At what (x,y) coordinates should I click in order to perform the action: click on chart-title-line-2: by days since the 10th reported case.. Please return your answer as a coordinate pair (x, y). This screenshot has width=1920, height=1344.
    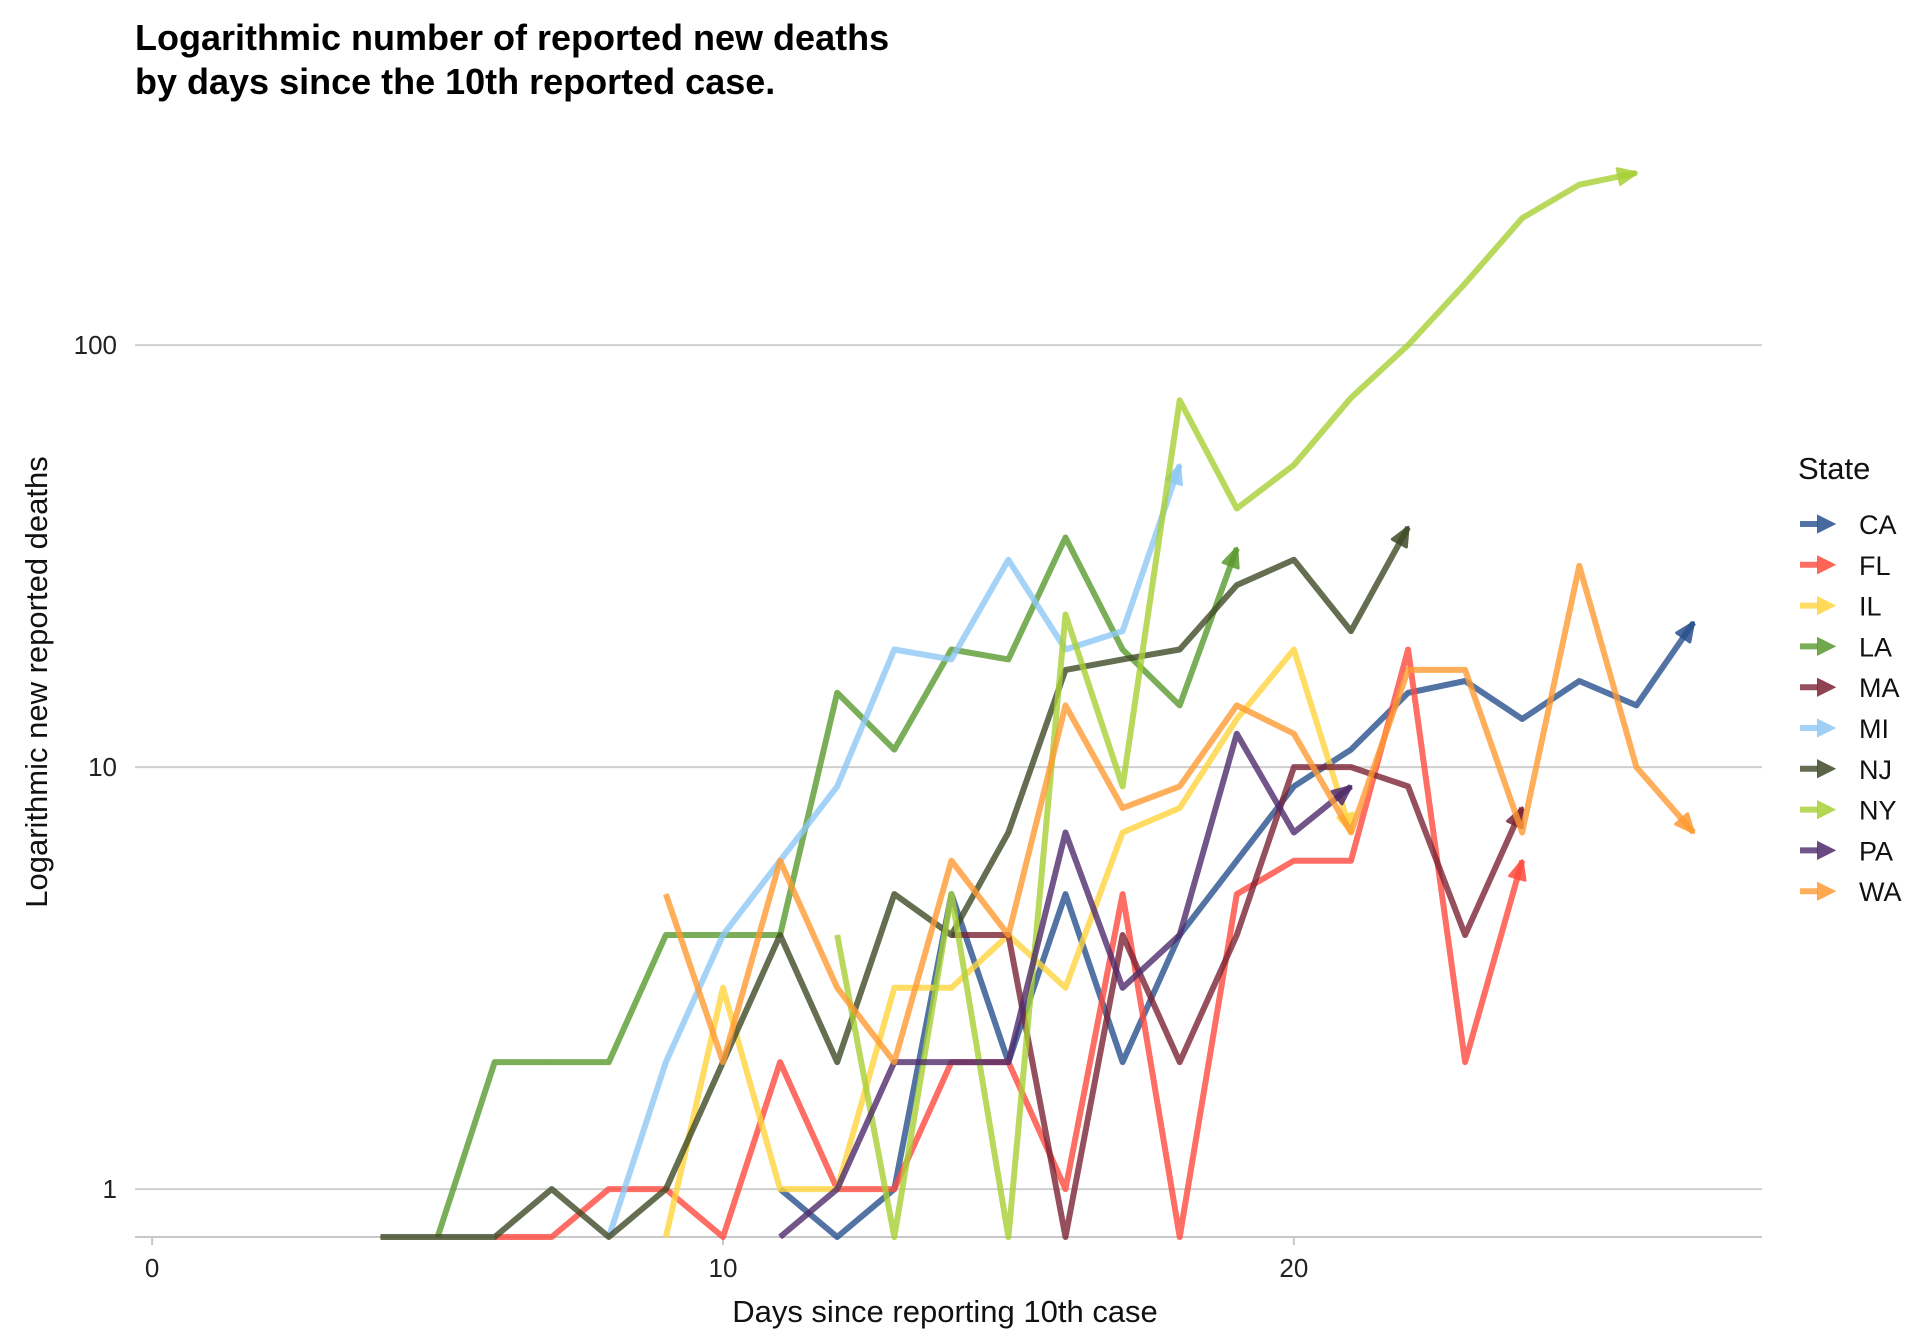
    Looking at the image, I should click on (455, 81).